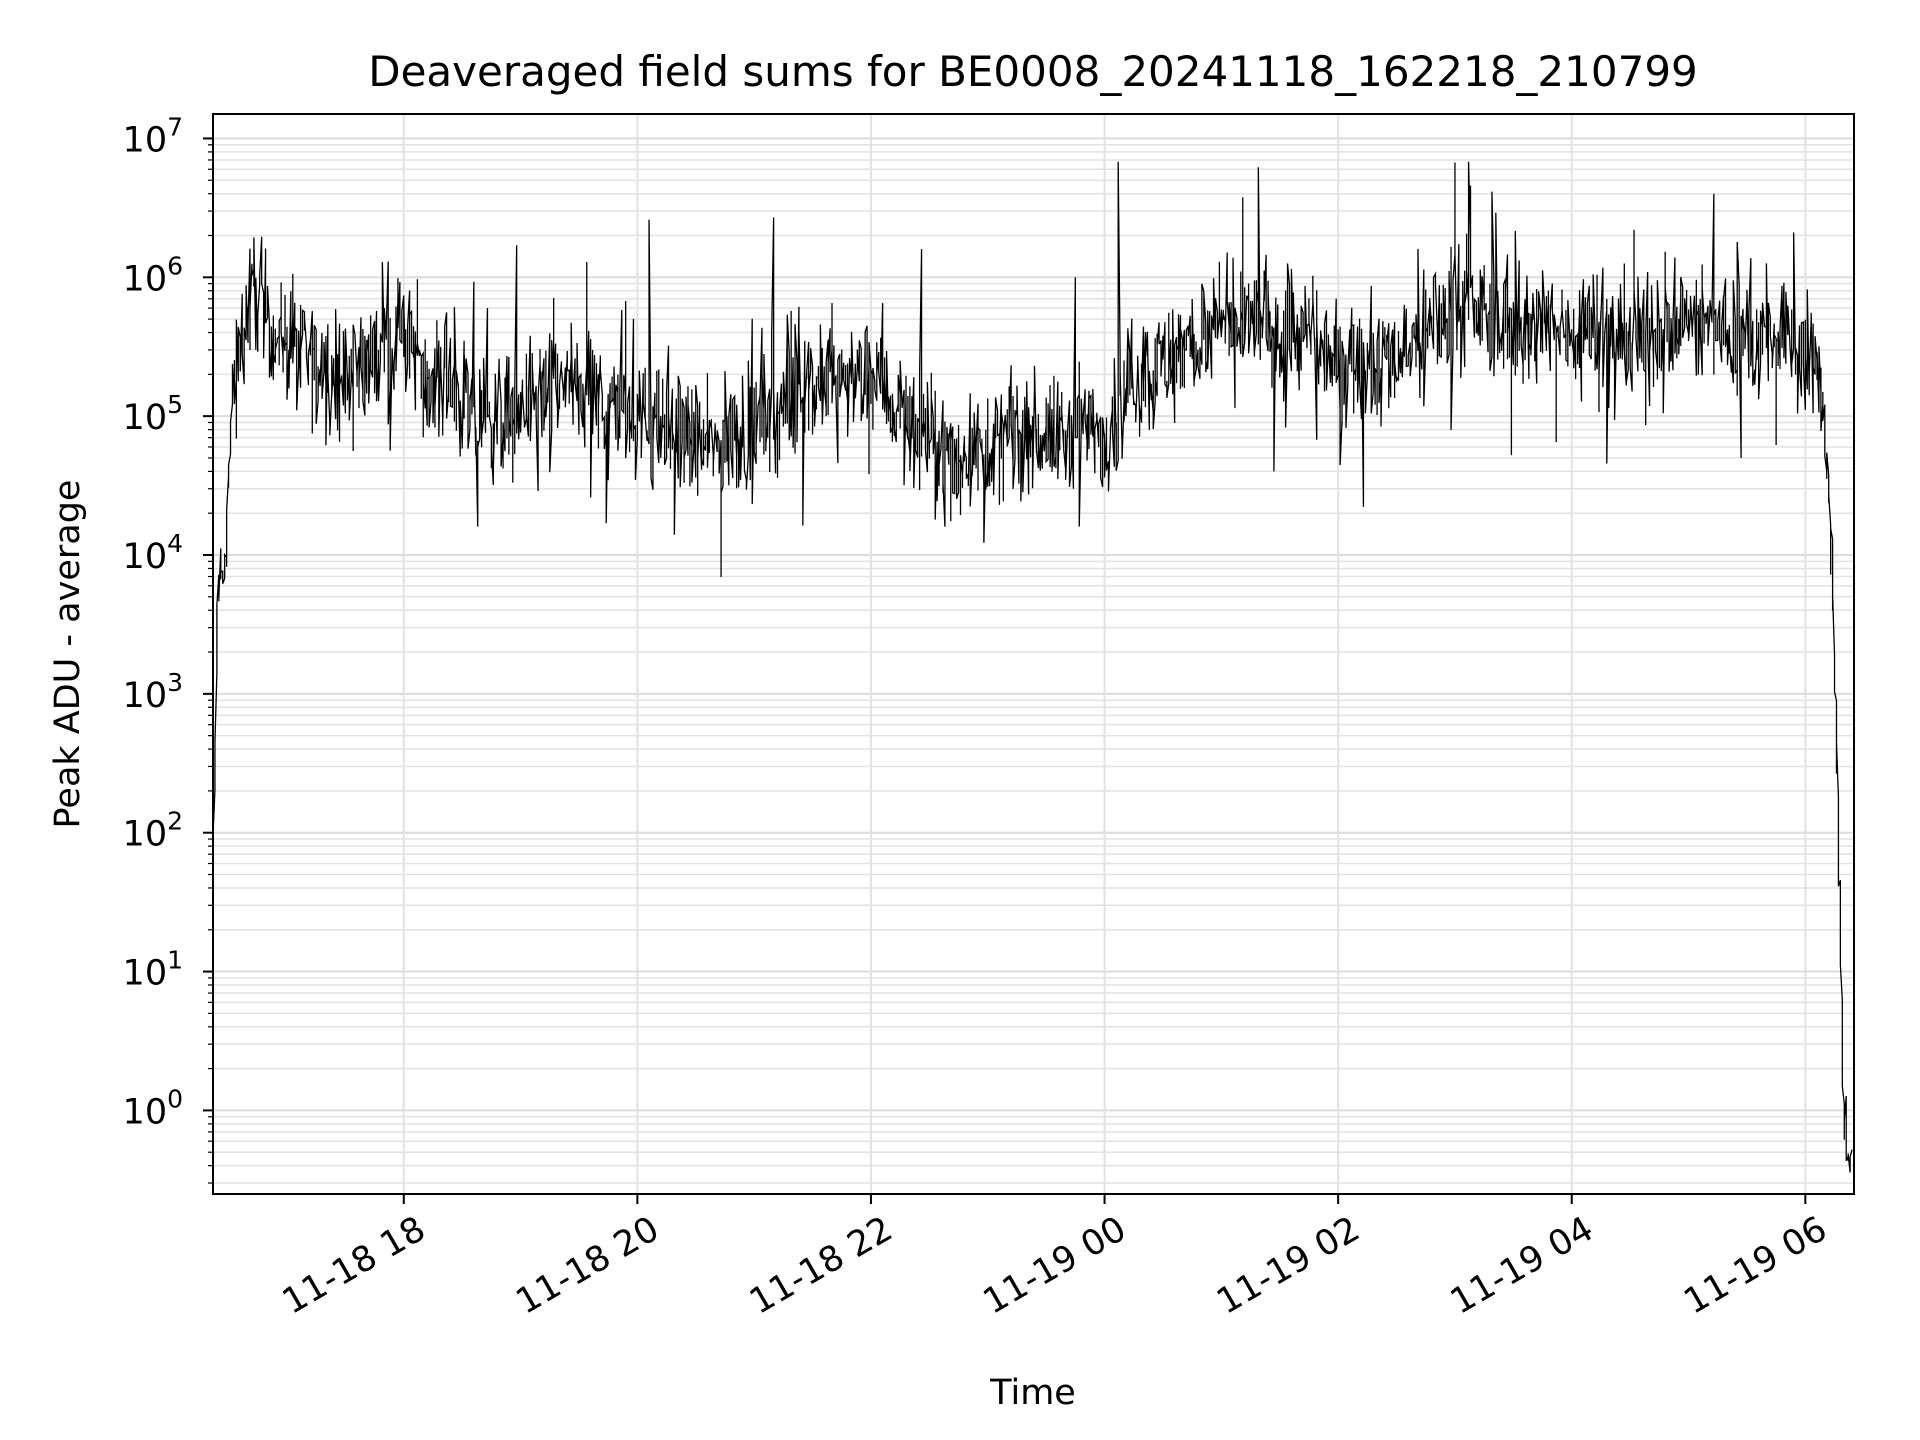 The image size is (1920, 1440). What do you see at coordinates (153, 831) in the screenshot?
I see `y-tick-label: 10²` at bounding box center [153, 831].